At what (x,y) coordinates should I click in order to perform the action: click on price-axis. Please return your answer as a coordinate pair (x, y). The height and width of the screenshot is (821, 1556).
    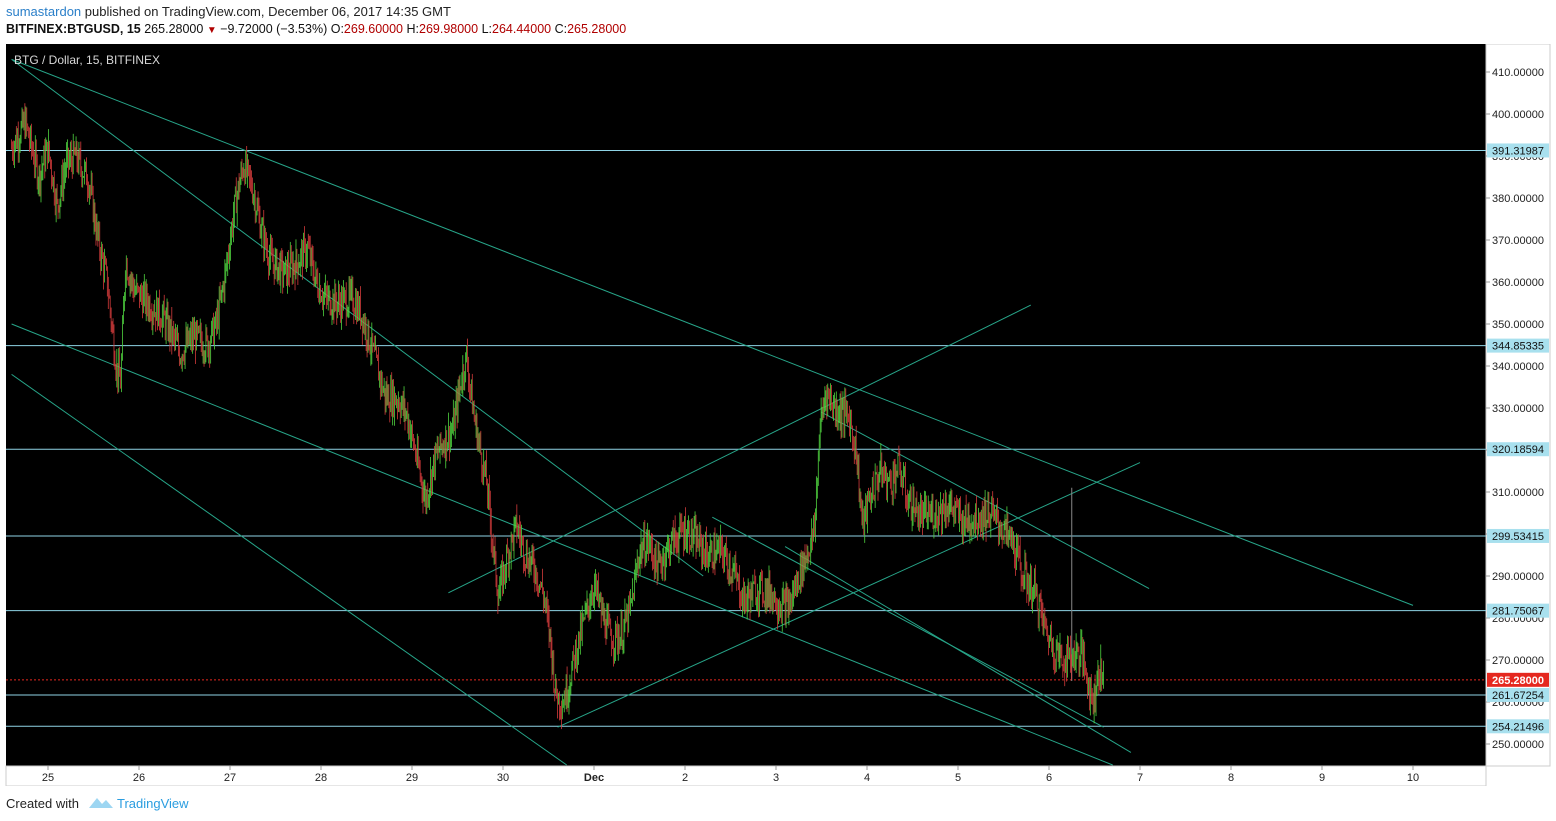
    Looking at the image, I should click on (1518, 405).